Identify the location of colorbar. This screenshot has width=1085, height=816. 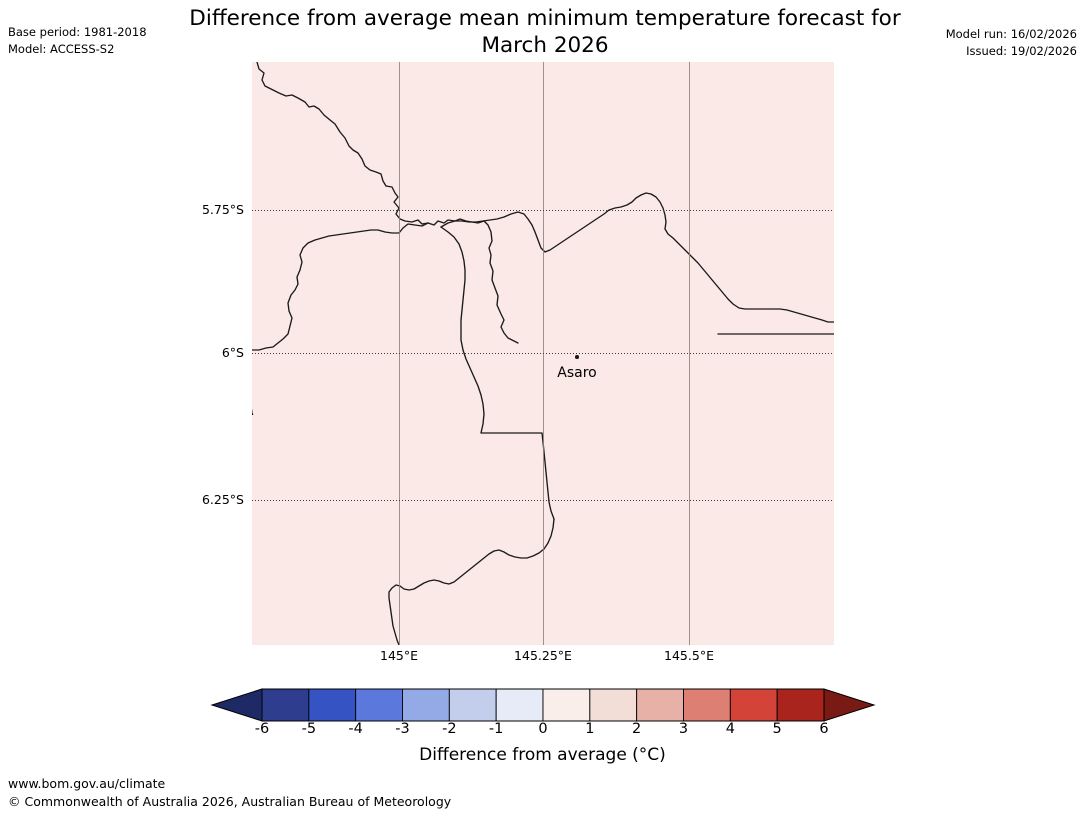
(542, 705).